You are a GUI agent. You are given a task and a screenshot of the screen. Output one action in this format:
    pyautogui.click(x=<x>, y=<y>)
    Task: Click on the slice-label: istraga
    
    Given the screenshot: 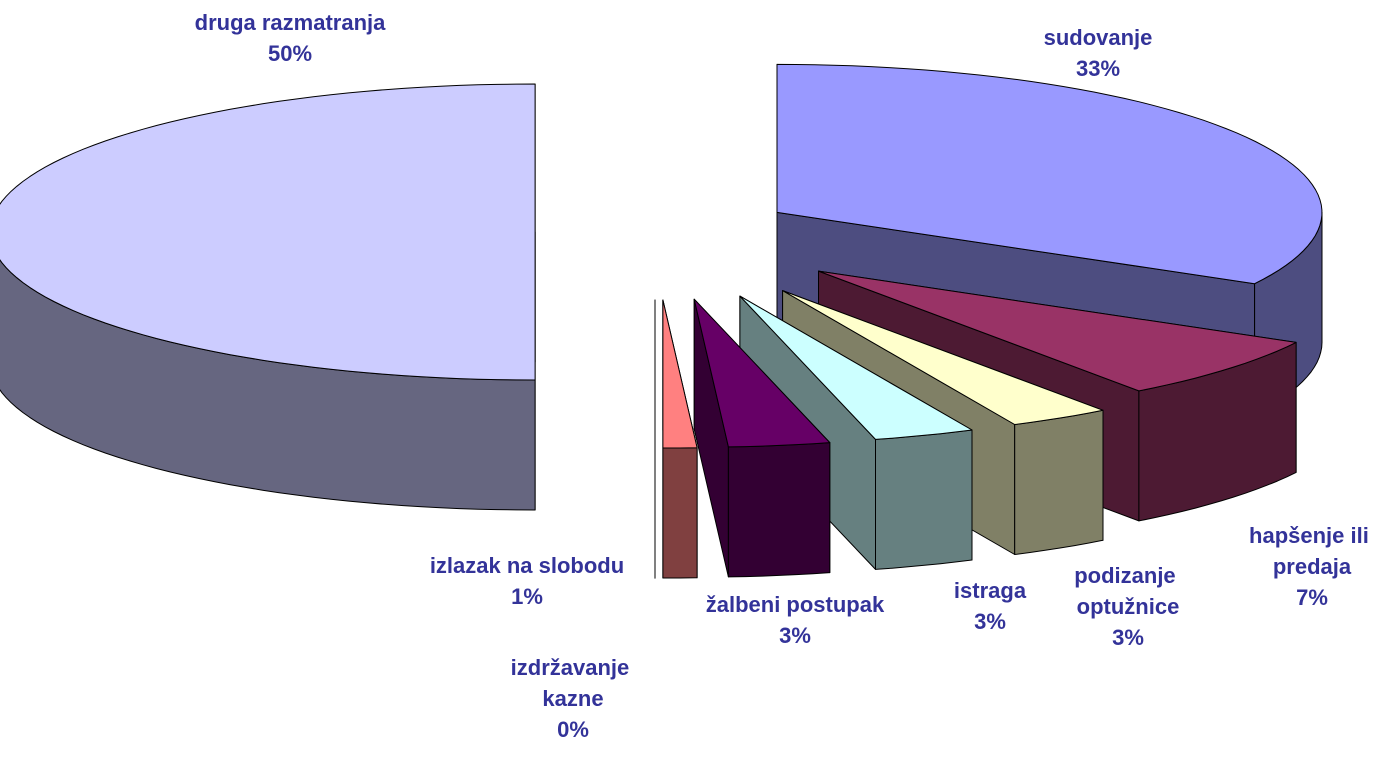 What is the action you would take?
    pyautogui.click(x=990, y=590)
    